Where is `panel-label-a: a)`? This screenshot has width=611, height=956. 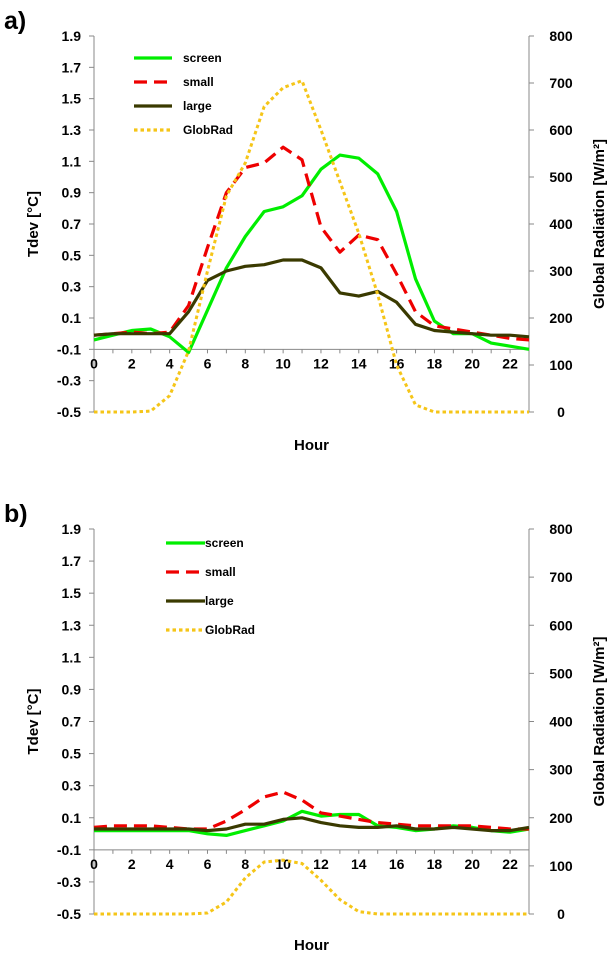 panel-label-a: a) is located at coordinates (15, 21).